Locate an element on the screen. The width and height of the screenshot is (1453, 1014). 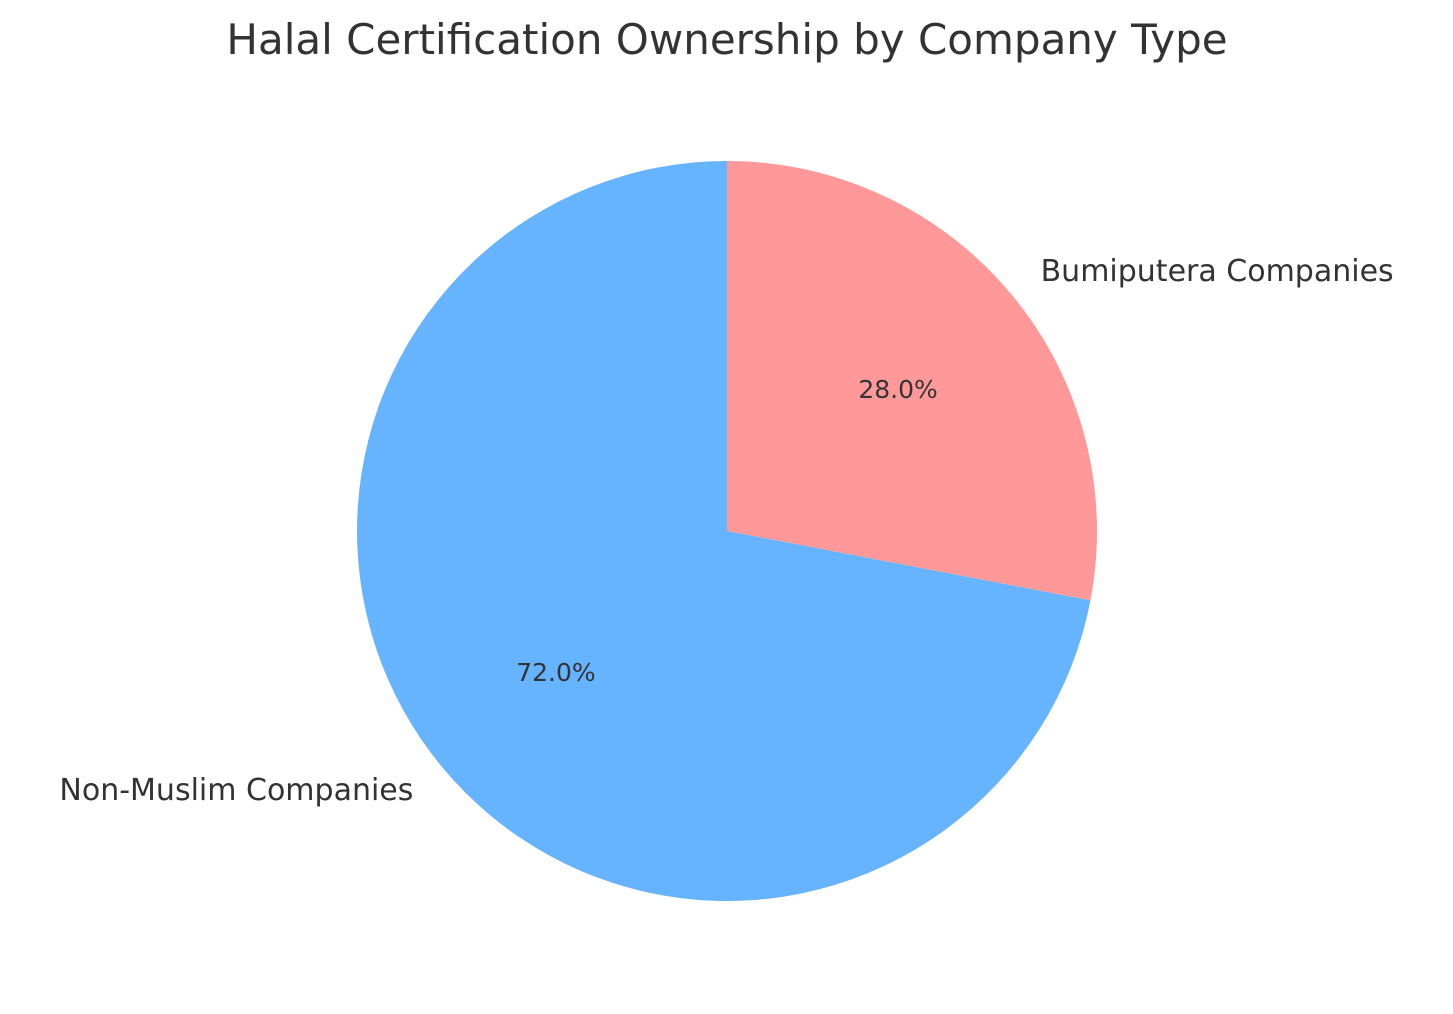
slice-percent-label: 72.0% is located at coordinates (555, 672).